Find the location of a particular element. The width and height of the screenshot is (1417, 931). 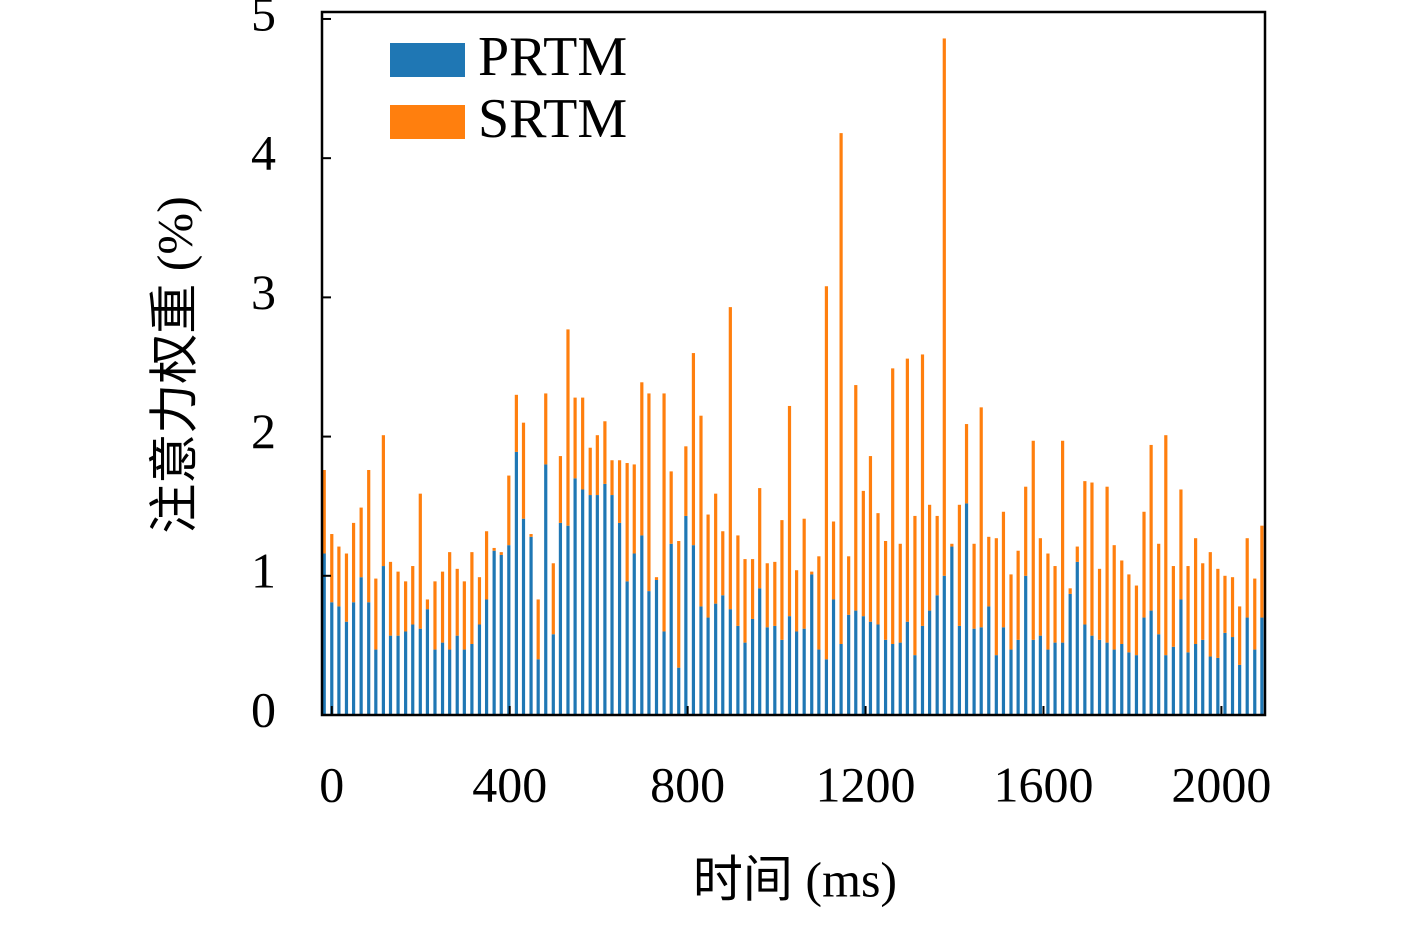

y-tick-label: 4 is located at coordinates (263, 153).